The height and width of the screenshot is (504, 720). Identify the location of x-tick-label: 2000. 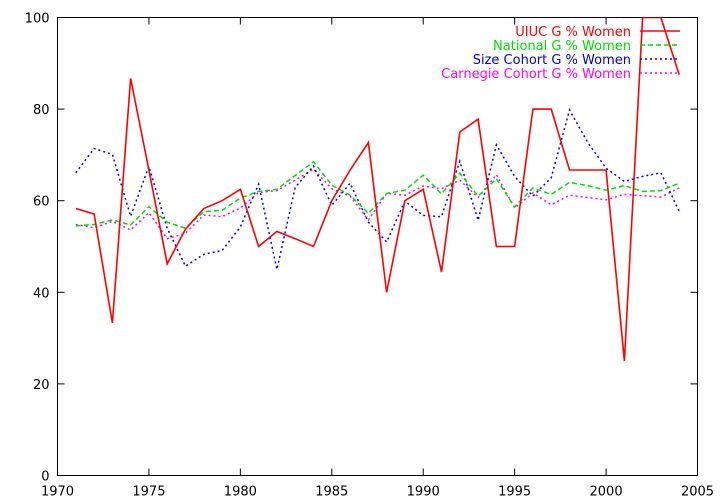
(606, 492).